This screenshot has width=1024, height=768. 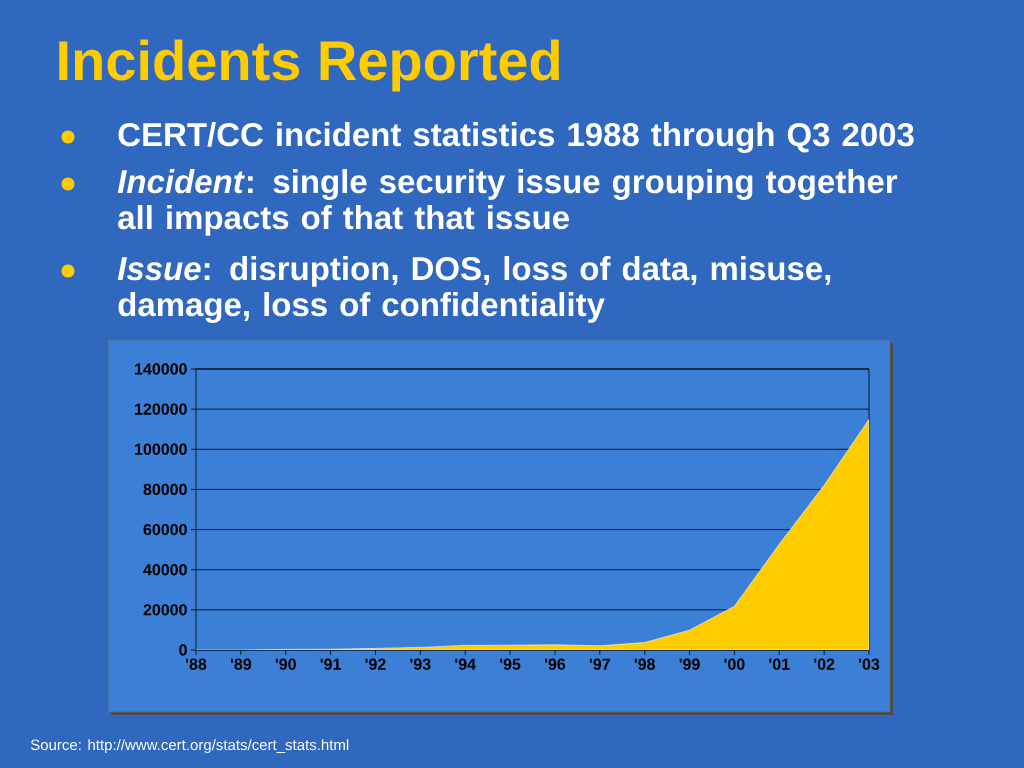 What do you see at coordinates (165, 489) in the screenshot?
I see `y-tick-label: 80000` at bounding box center [165, 489].